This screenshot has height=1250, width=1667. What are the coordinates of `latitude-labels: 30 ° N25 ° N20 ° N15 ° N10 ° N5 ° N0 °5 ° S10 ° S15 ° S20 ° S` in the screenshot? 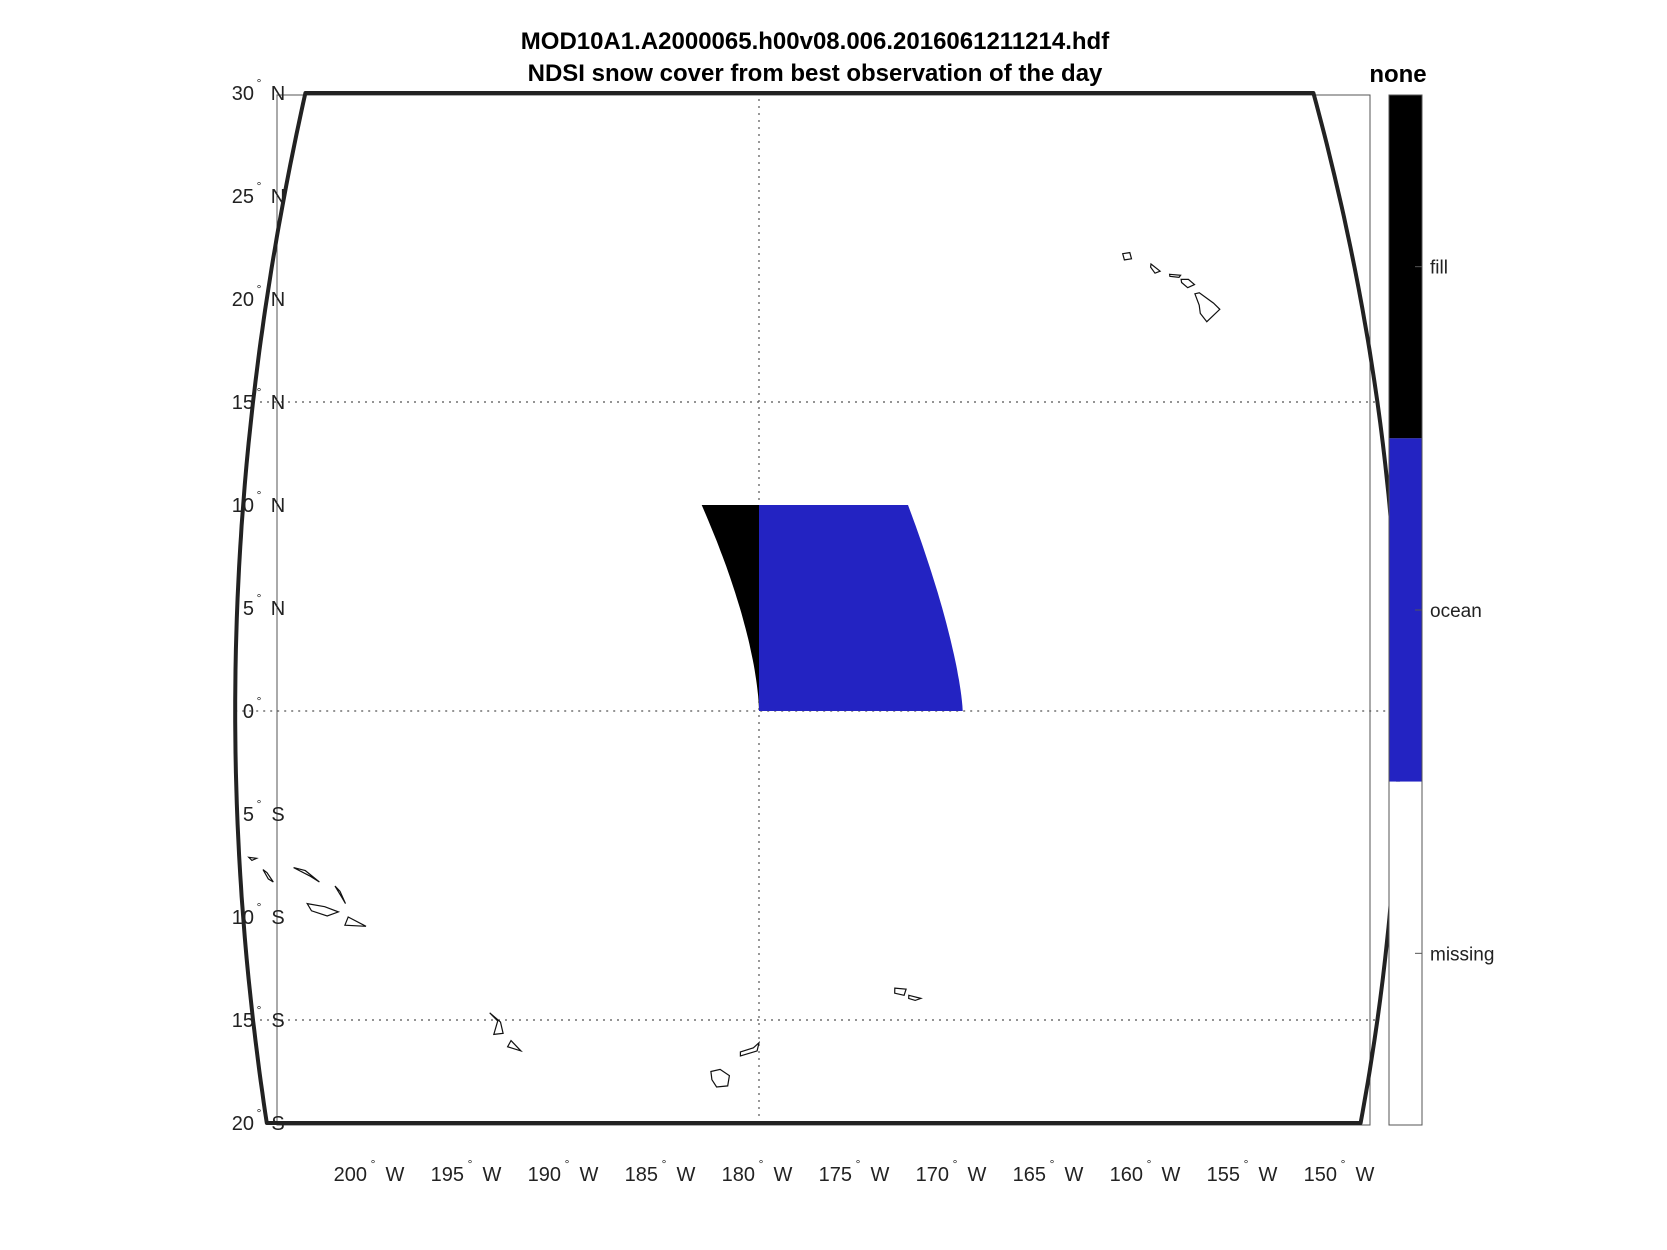 It's located at (258, 605).